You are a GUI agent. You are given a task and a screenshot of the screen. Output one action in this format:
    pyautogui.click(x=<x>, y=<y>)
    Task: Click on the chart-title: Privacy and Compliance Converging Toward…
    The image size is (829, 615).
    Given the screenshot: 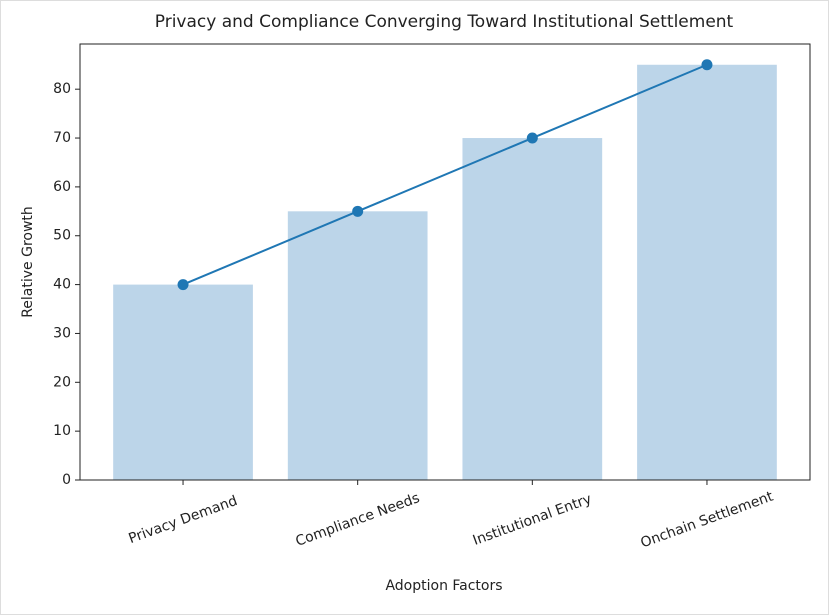 What is the action you would take?
    pyautogui.click(x=444, y=22)
    